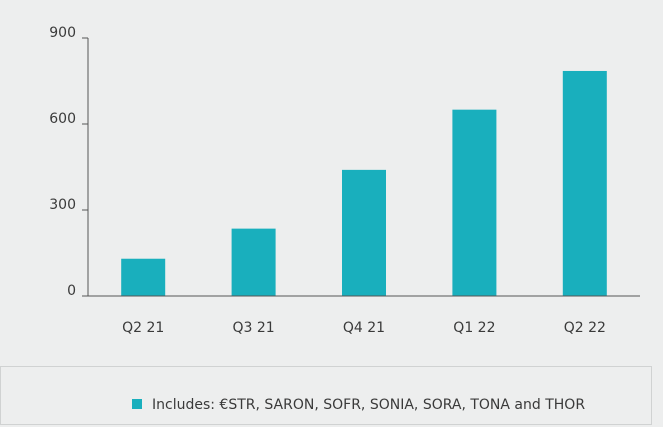  What do you see at coordinates (253, 328) in the screenshot?
I see `x-tick-label: Q3 21` at bounding box center [253, 328].